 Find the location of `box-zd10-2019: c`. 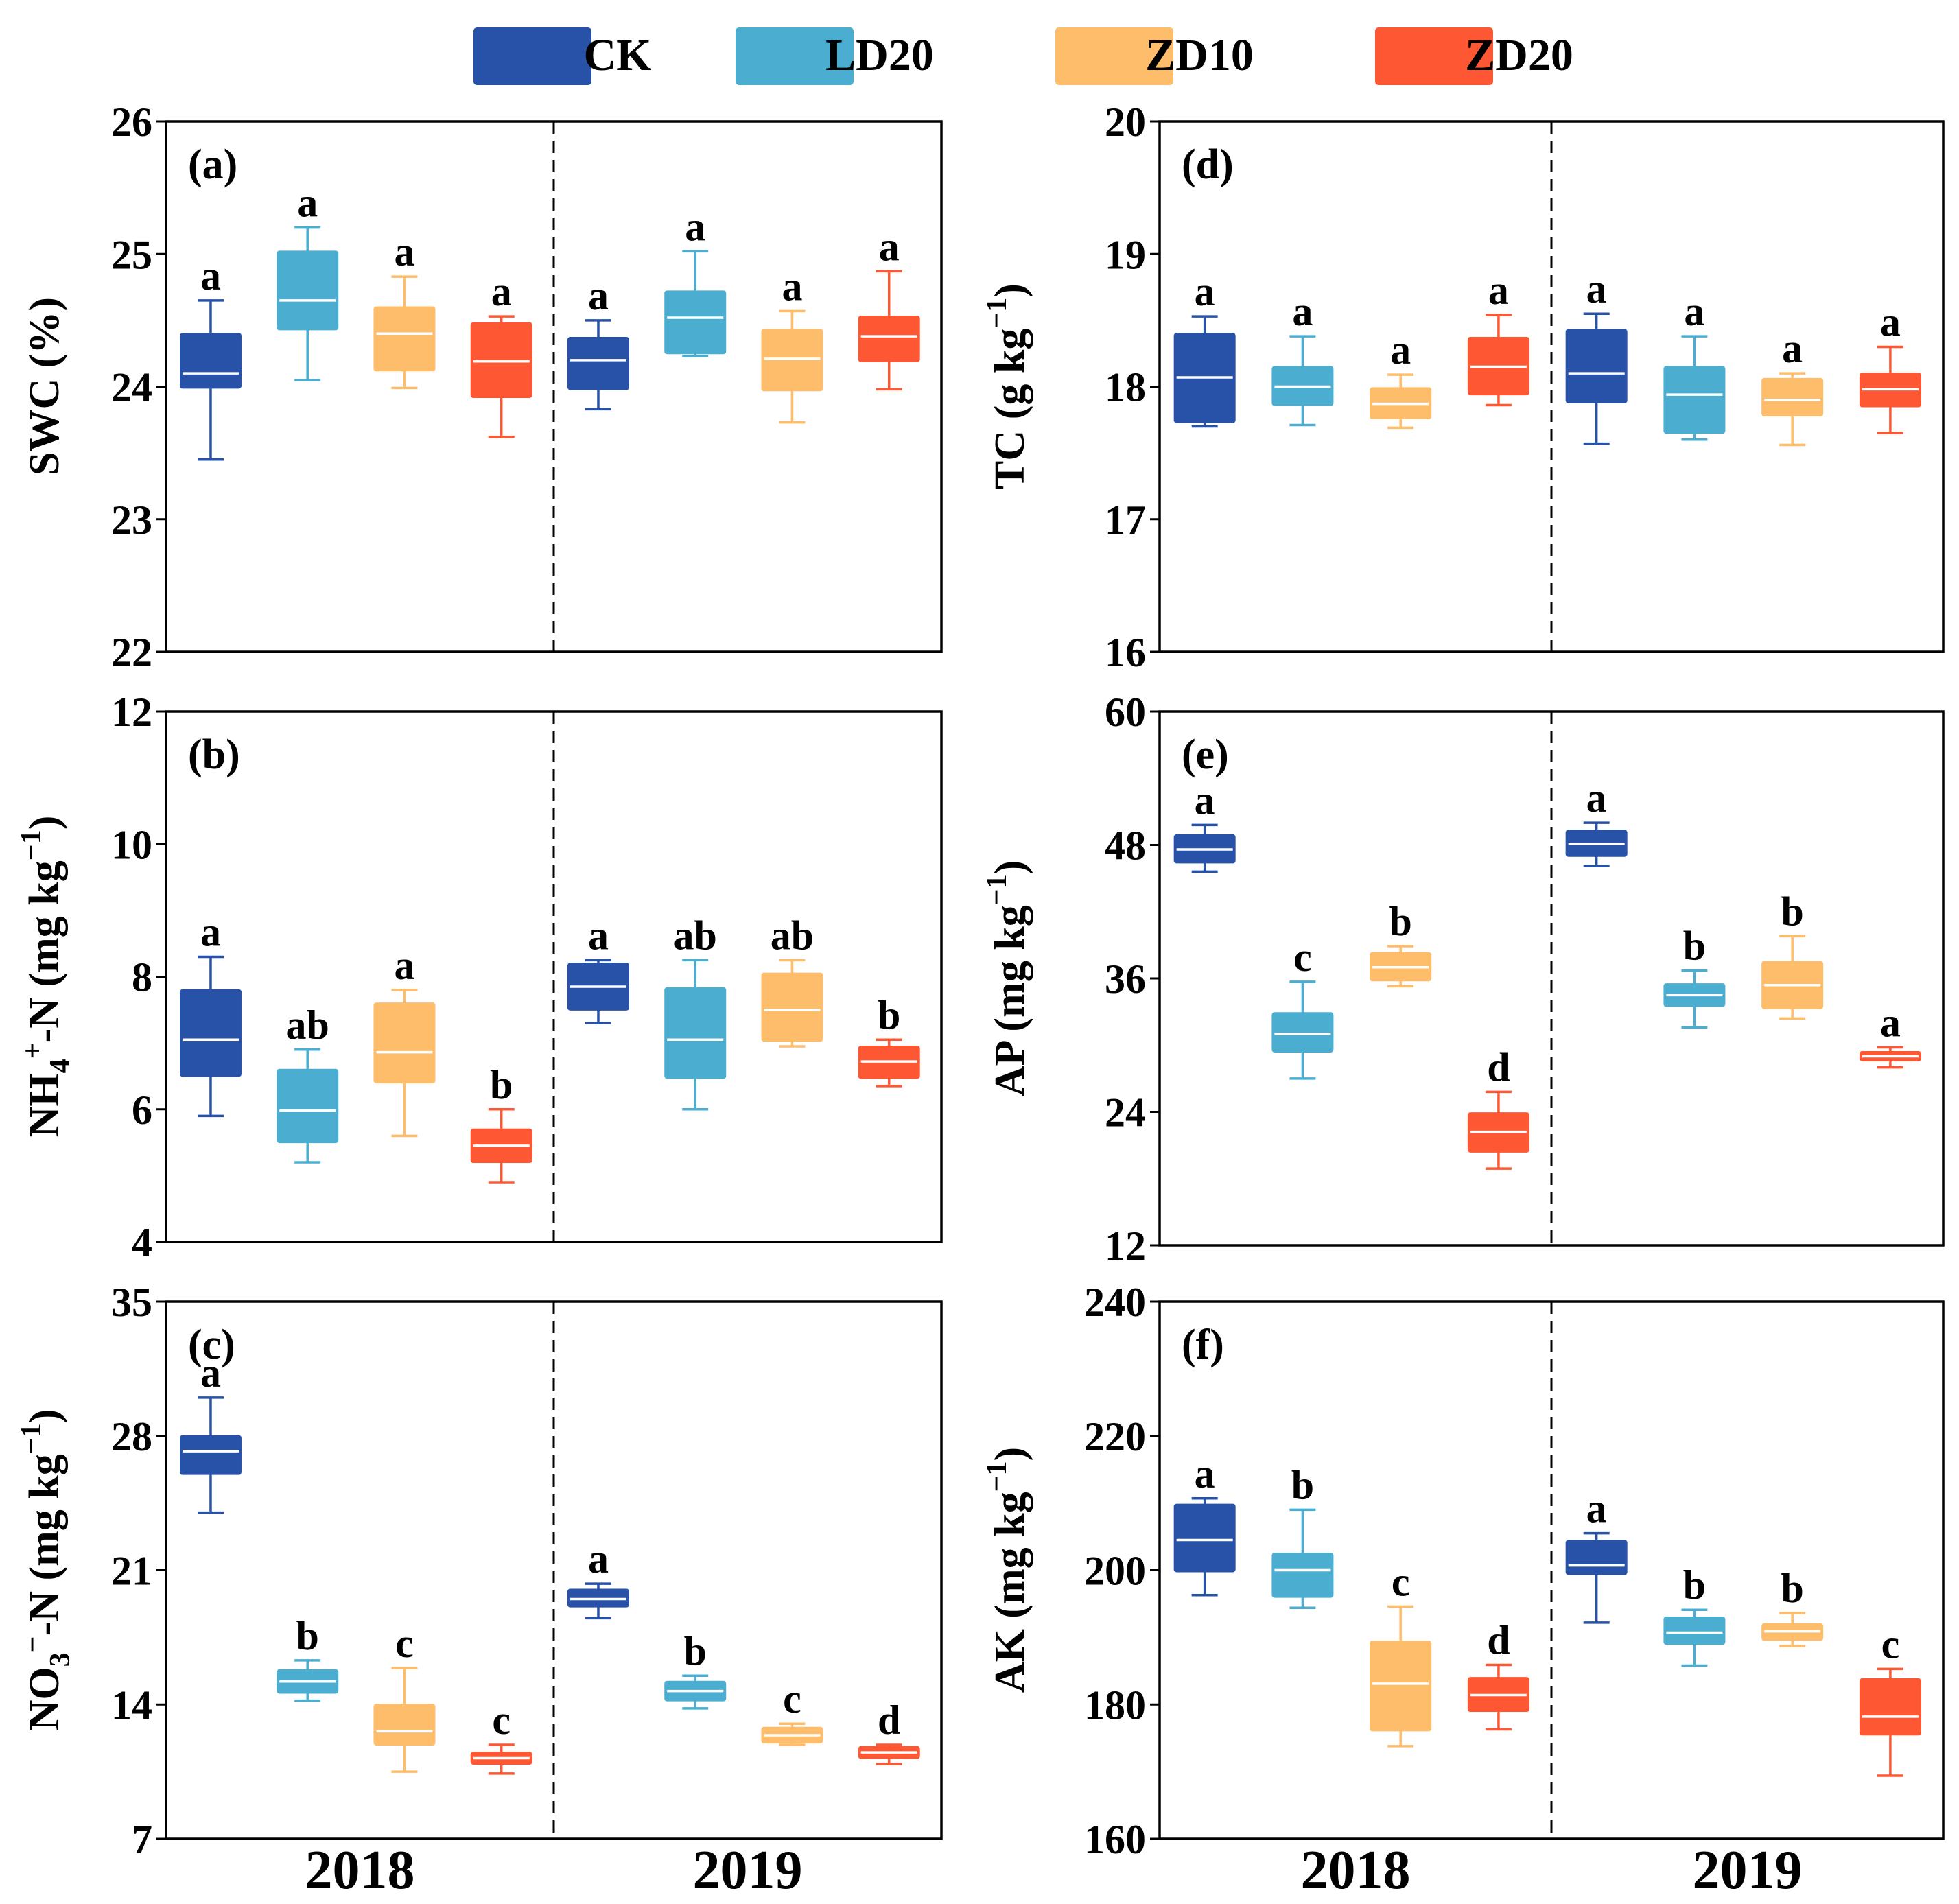

box-zd10-2019: c is located at coordinates (792, 1711).